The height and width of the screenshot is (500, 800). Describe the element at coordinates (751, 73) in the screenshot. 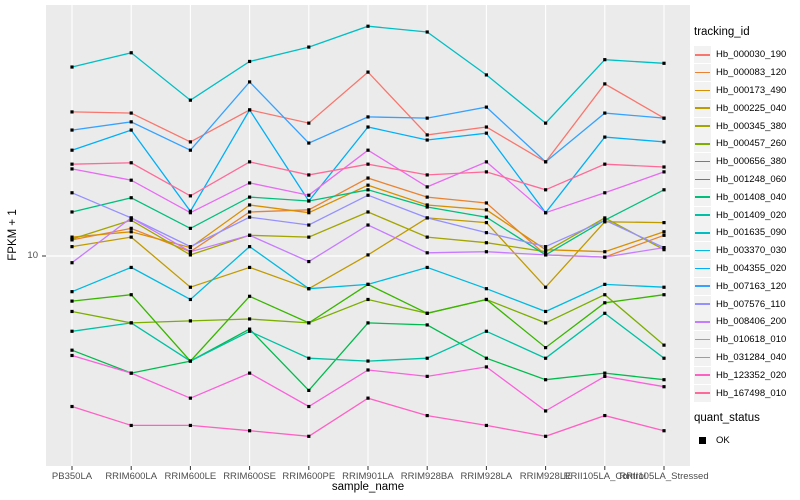

I see `legend-entry-label: Hb_000083_120` at that location.